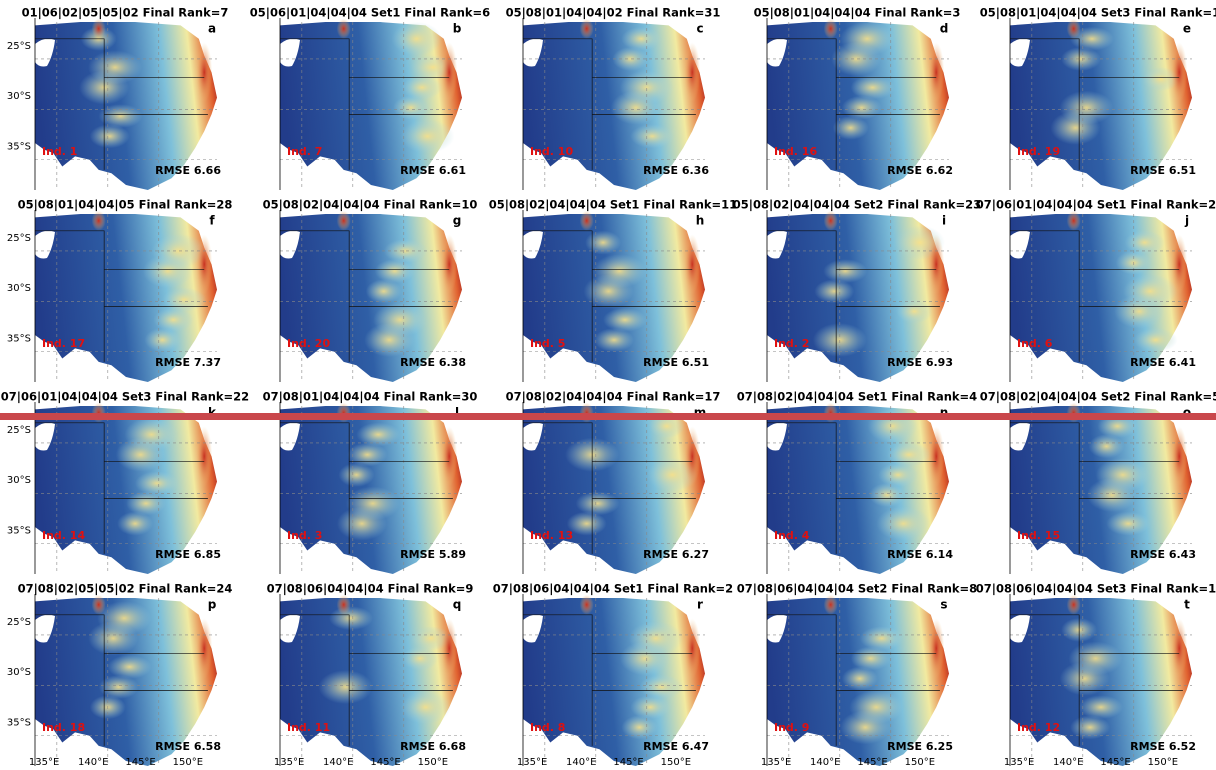 Image resolution: width=1216 pixels, height=770 pixels. Describe the element at coordinates (943, 605) in the screenshot. I see `panel-letter: s` at that location.